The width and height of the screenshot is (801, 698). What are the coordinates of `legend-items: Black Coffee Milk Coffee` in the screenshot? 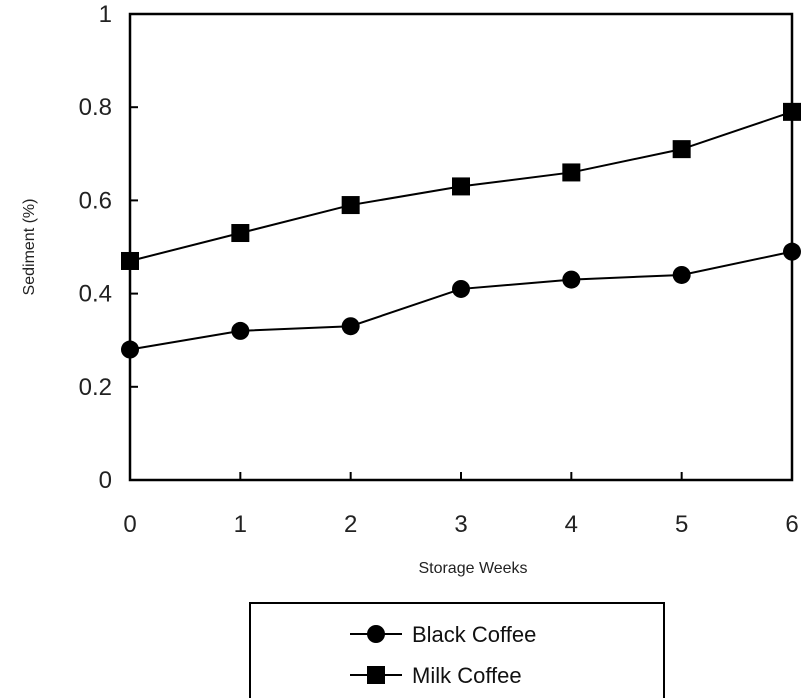 It's located at (443, 655).